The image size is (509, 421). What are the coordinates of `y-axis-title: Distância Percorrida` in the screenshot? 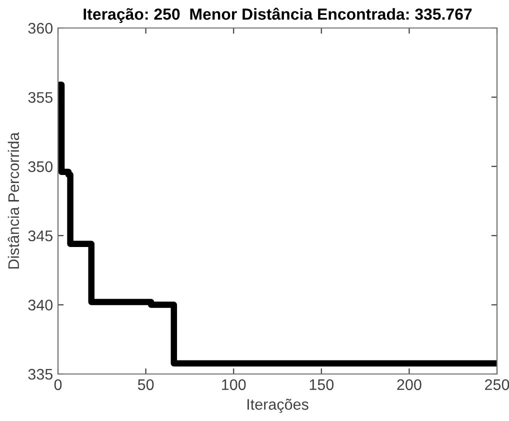 It's located at (14, 200).